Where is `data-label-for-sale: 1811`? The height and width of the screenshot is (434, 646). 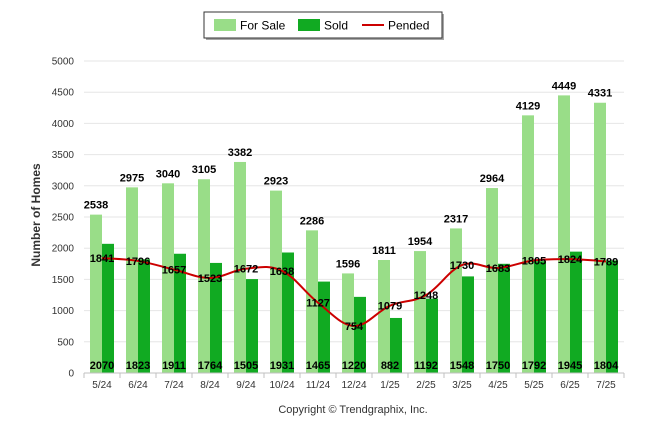
data-label-for-sale: 1811 is located at coordinates (384, 251).